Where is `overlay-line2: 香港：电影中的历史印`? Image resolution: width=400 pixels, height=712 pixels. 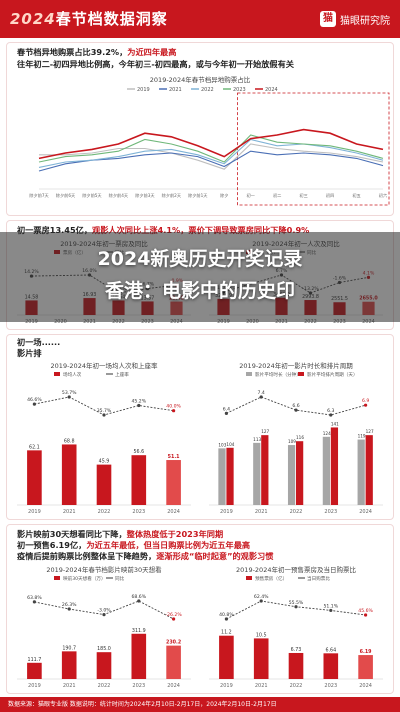 overlay-line2: 香港：电影中的历史印 is located at coordinates (199, 291).